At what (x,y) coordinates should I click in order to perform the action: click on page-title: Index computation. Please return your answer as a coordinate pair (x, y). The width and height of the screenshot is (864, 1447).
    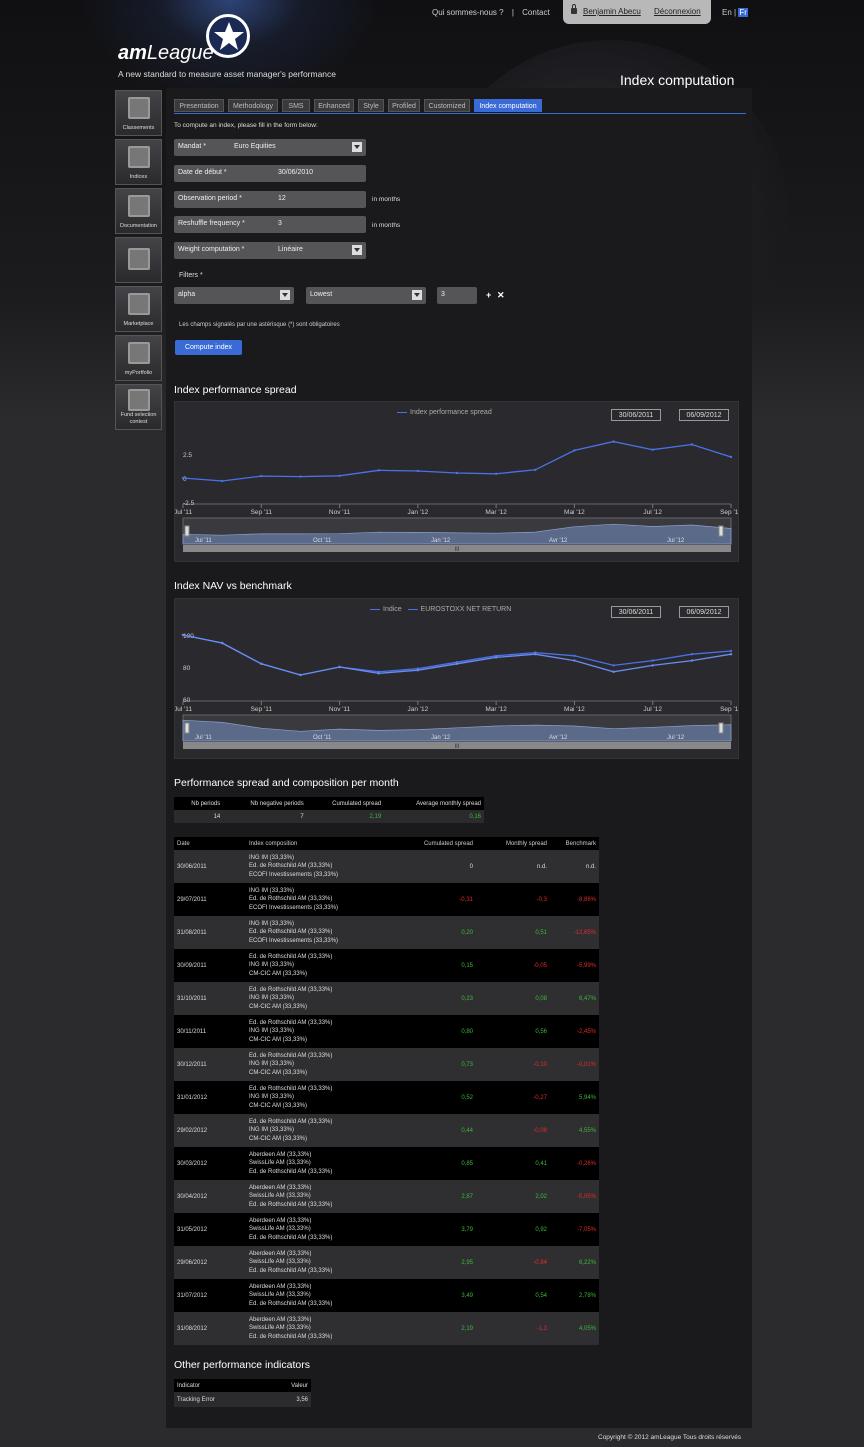
    Looking at the image, I should click on (677, 80).